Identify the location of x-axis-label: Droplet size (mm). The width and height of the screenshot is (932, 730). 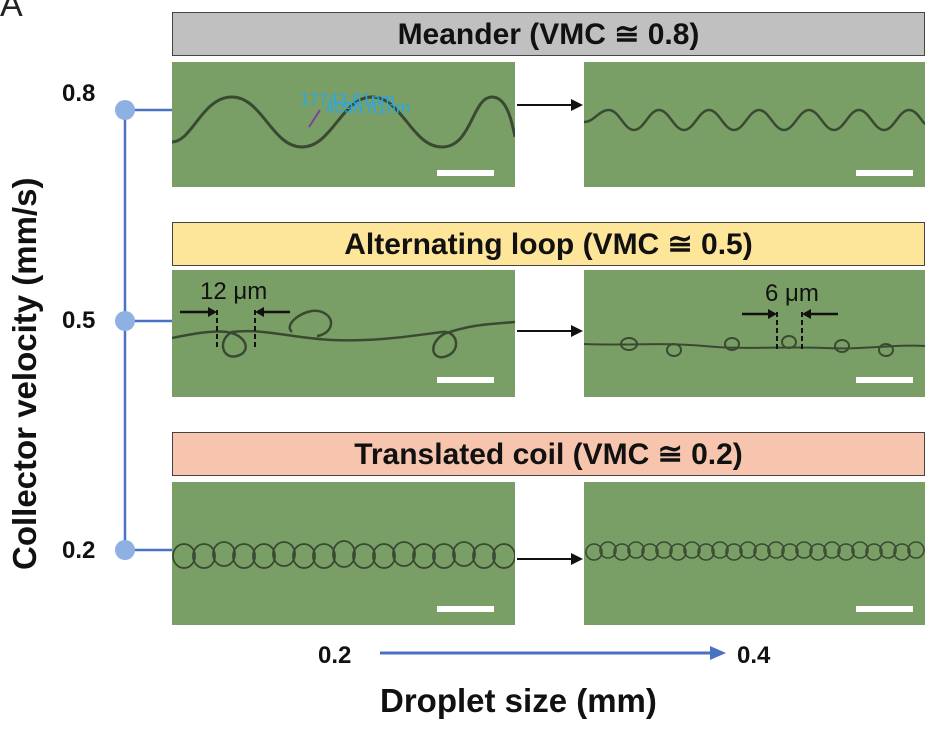
(518, 700).